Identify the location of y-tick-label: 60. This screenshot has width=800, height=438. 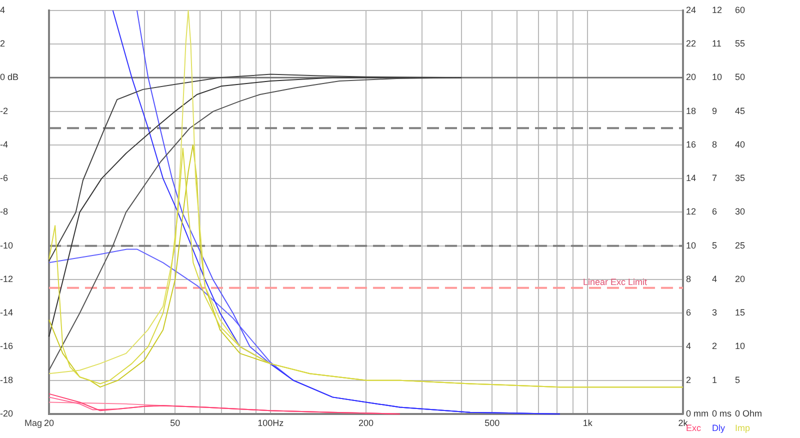
(740, 9).